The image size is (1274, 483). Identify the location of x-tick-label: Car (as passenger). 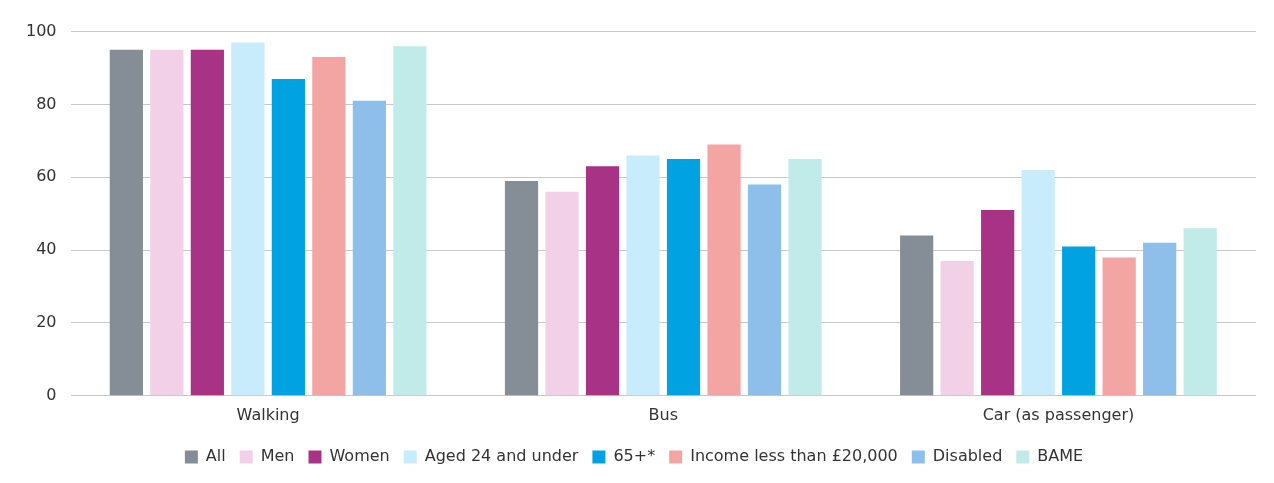
(1058, 414).